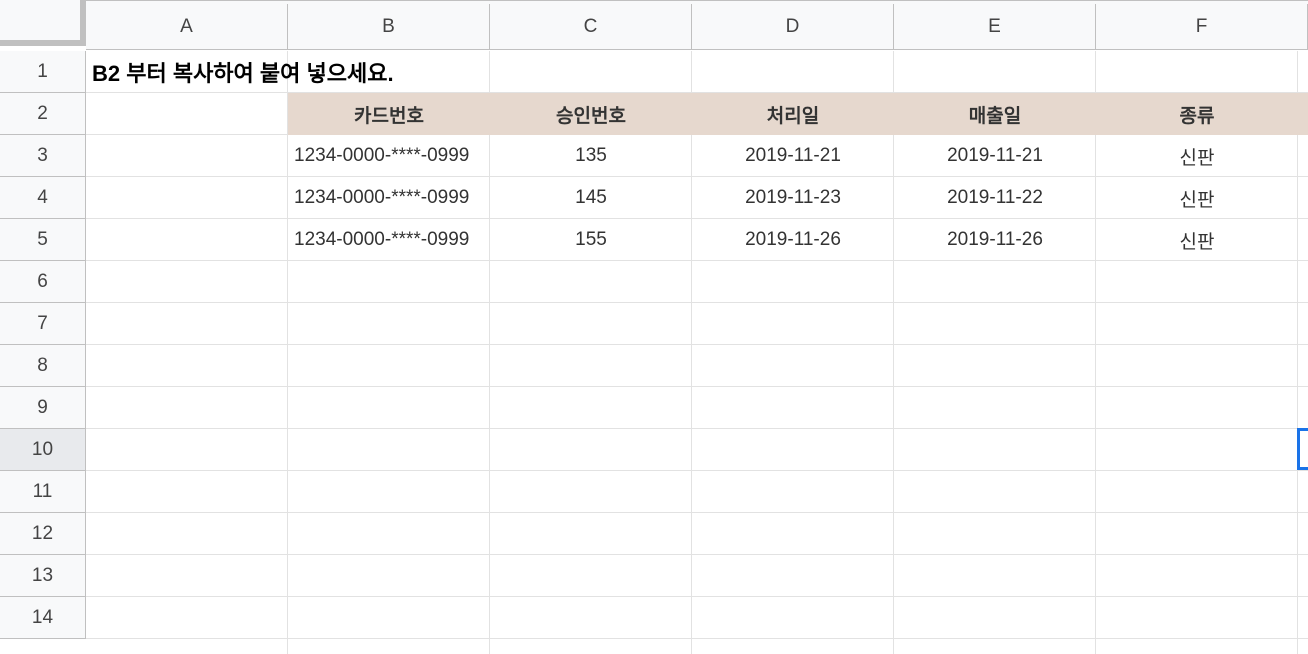 This screenshot has height=654, width=1308. I want to click on table-cell: 145, so click(591, 197).